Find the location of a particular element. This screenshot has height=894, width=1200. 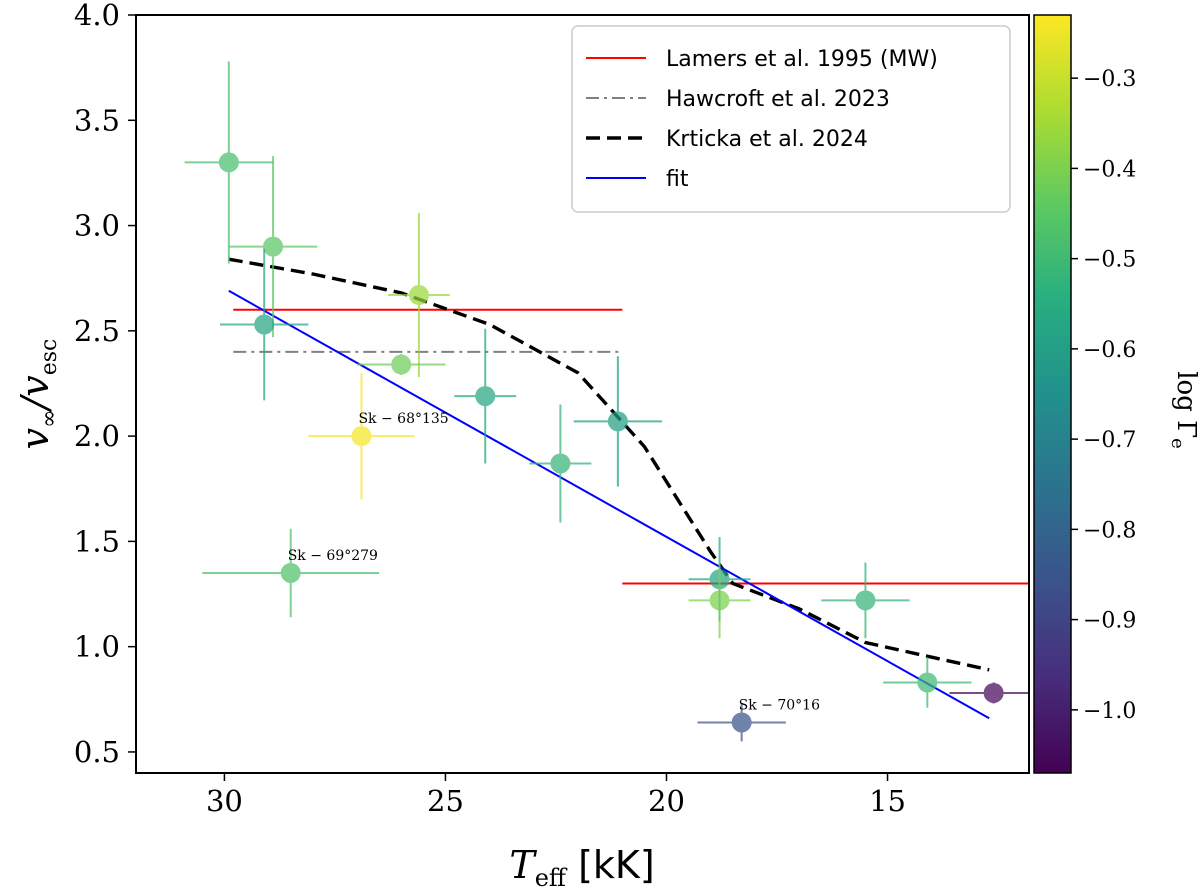

legend-label: Krticka et al. 2024 is located at coordinates (767, 139).